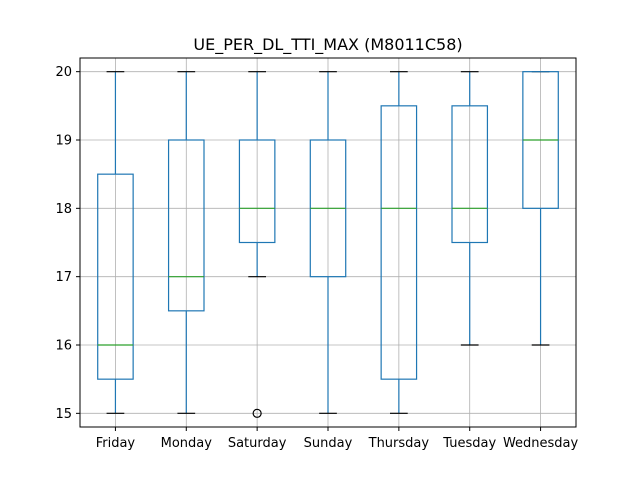 The width and height of the screenshot is (640, 480). Describe the element at coordinates (63, 414) in the screenshot. I see `y-tick-label: 15` at that location.